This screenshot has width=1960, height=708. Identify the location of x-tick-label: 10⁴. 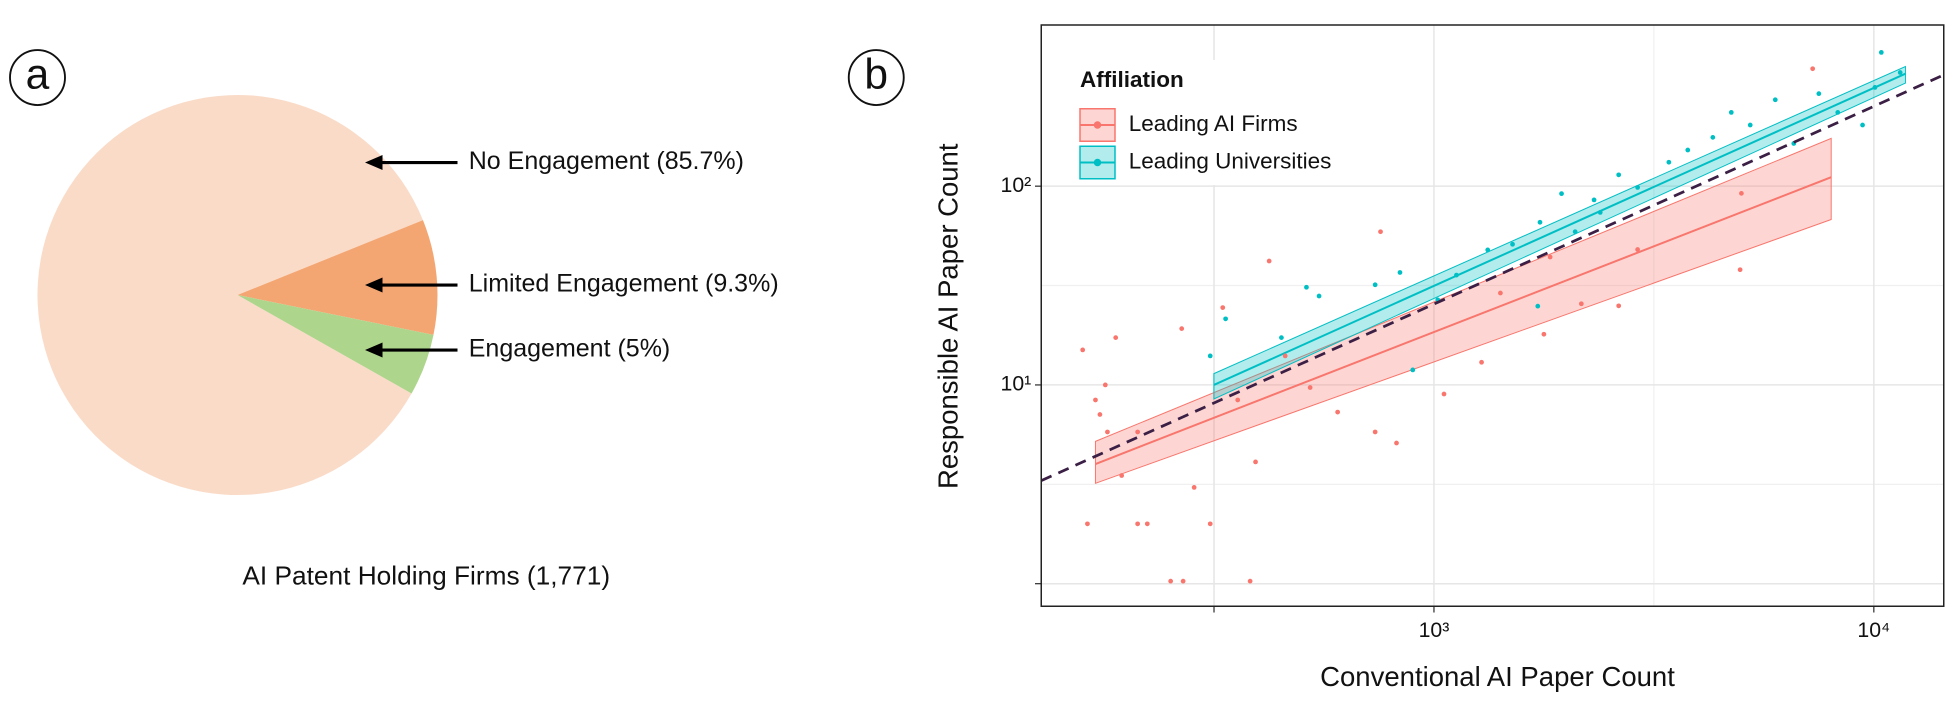
(1873, 630).